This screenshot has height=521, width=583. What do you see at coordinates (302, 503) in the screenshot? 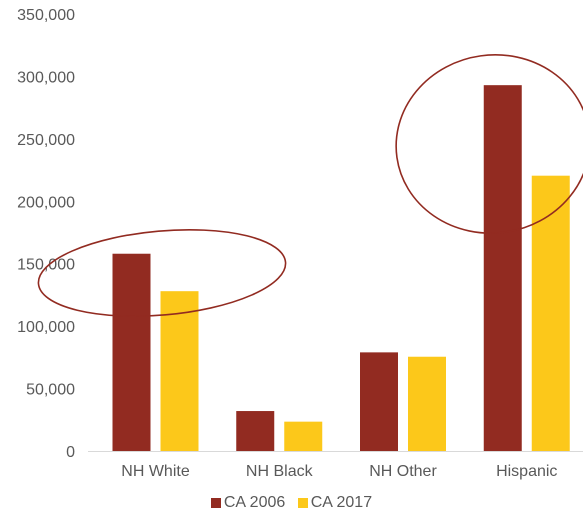
I see `legend-swatch-ca-2017` at bounding box center [302, 503].